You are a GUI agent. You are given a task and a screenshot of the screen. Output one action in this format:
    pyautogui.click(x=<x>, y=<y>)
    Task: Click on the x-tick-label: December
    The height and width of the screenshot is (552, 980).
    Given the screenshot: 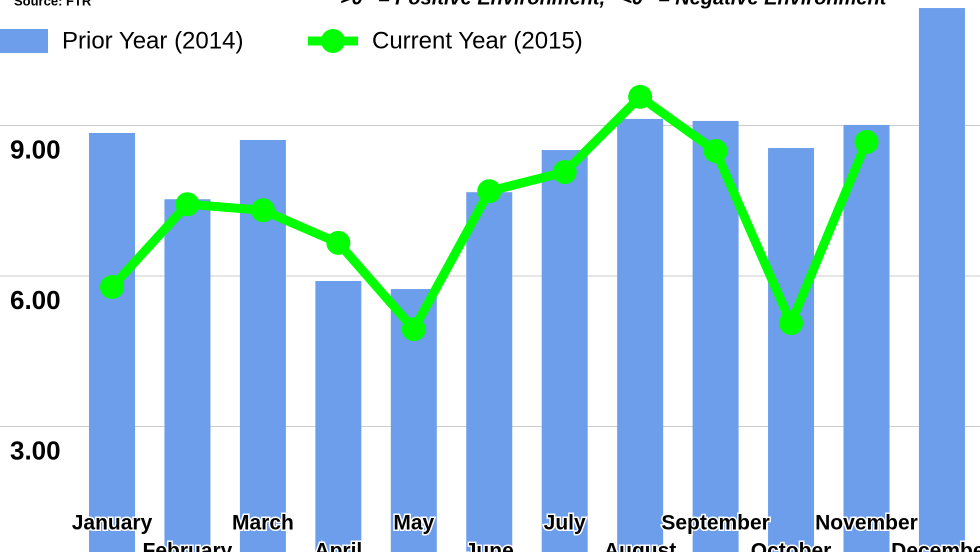 What is the action you would take?
    pyautogui.click(x=935, y=546)
    